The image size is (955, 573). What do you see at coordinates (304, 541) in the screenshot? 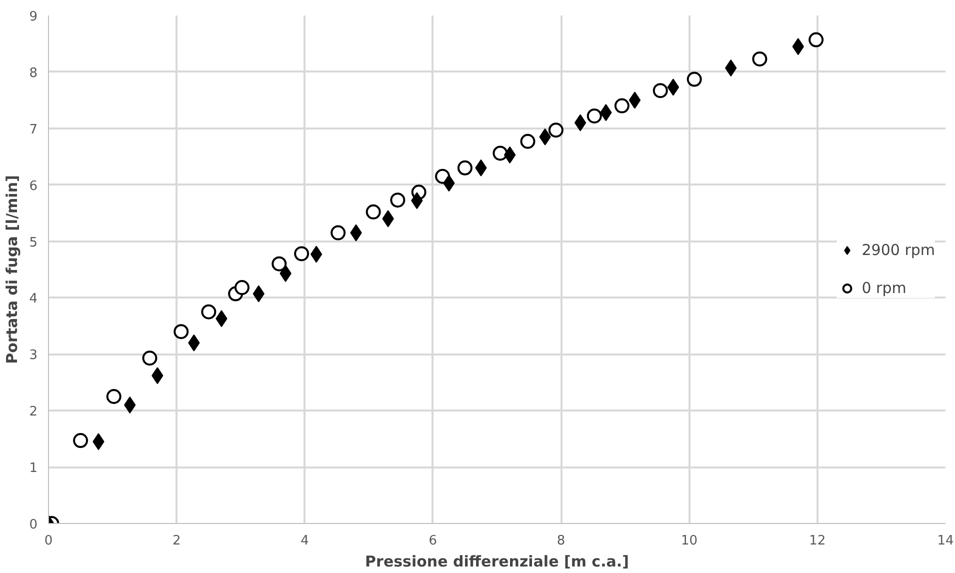
I see `x-tick-label: 4` at bounding box center [304, 541].